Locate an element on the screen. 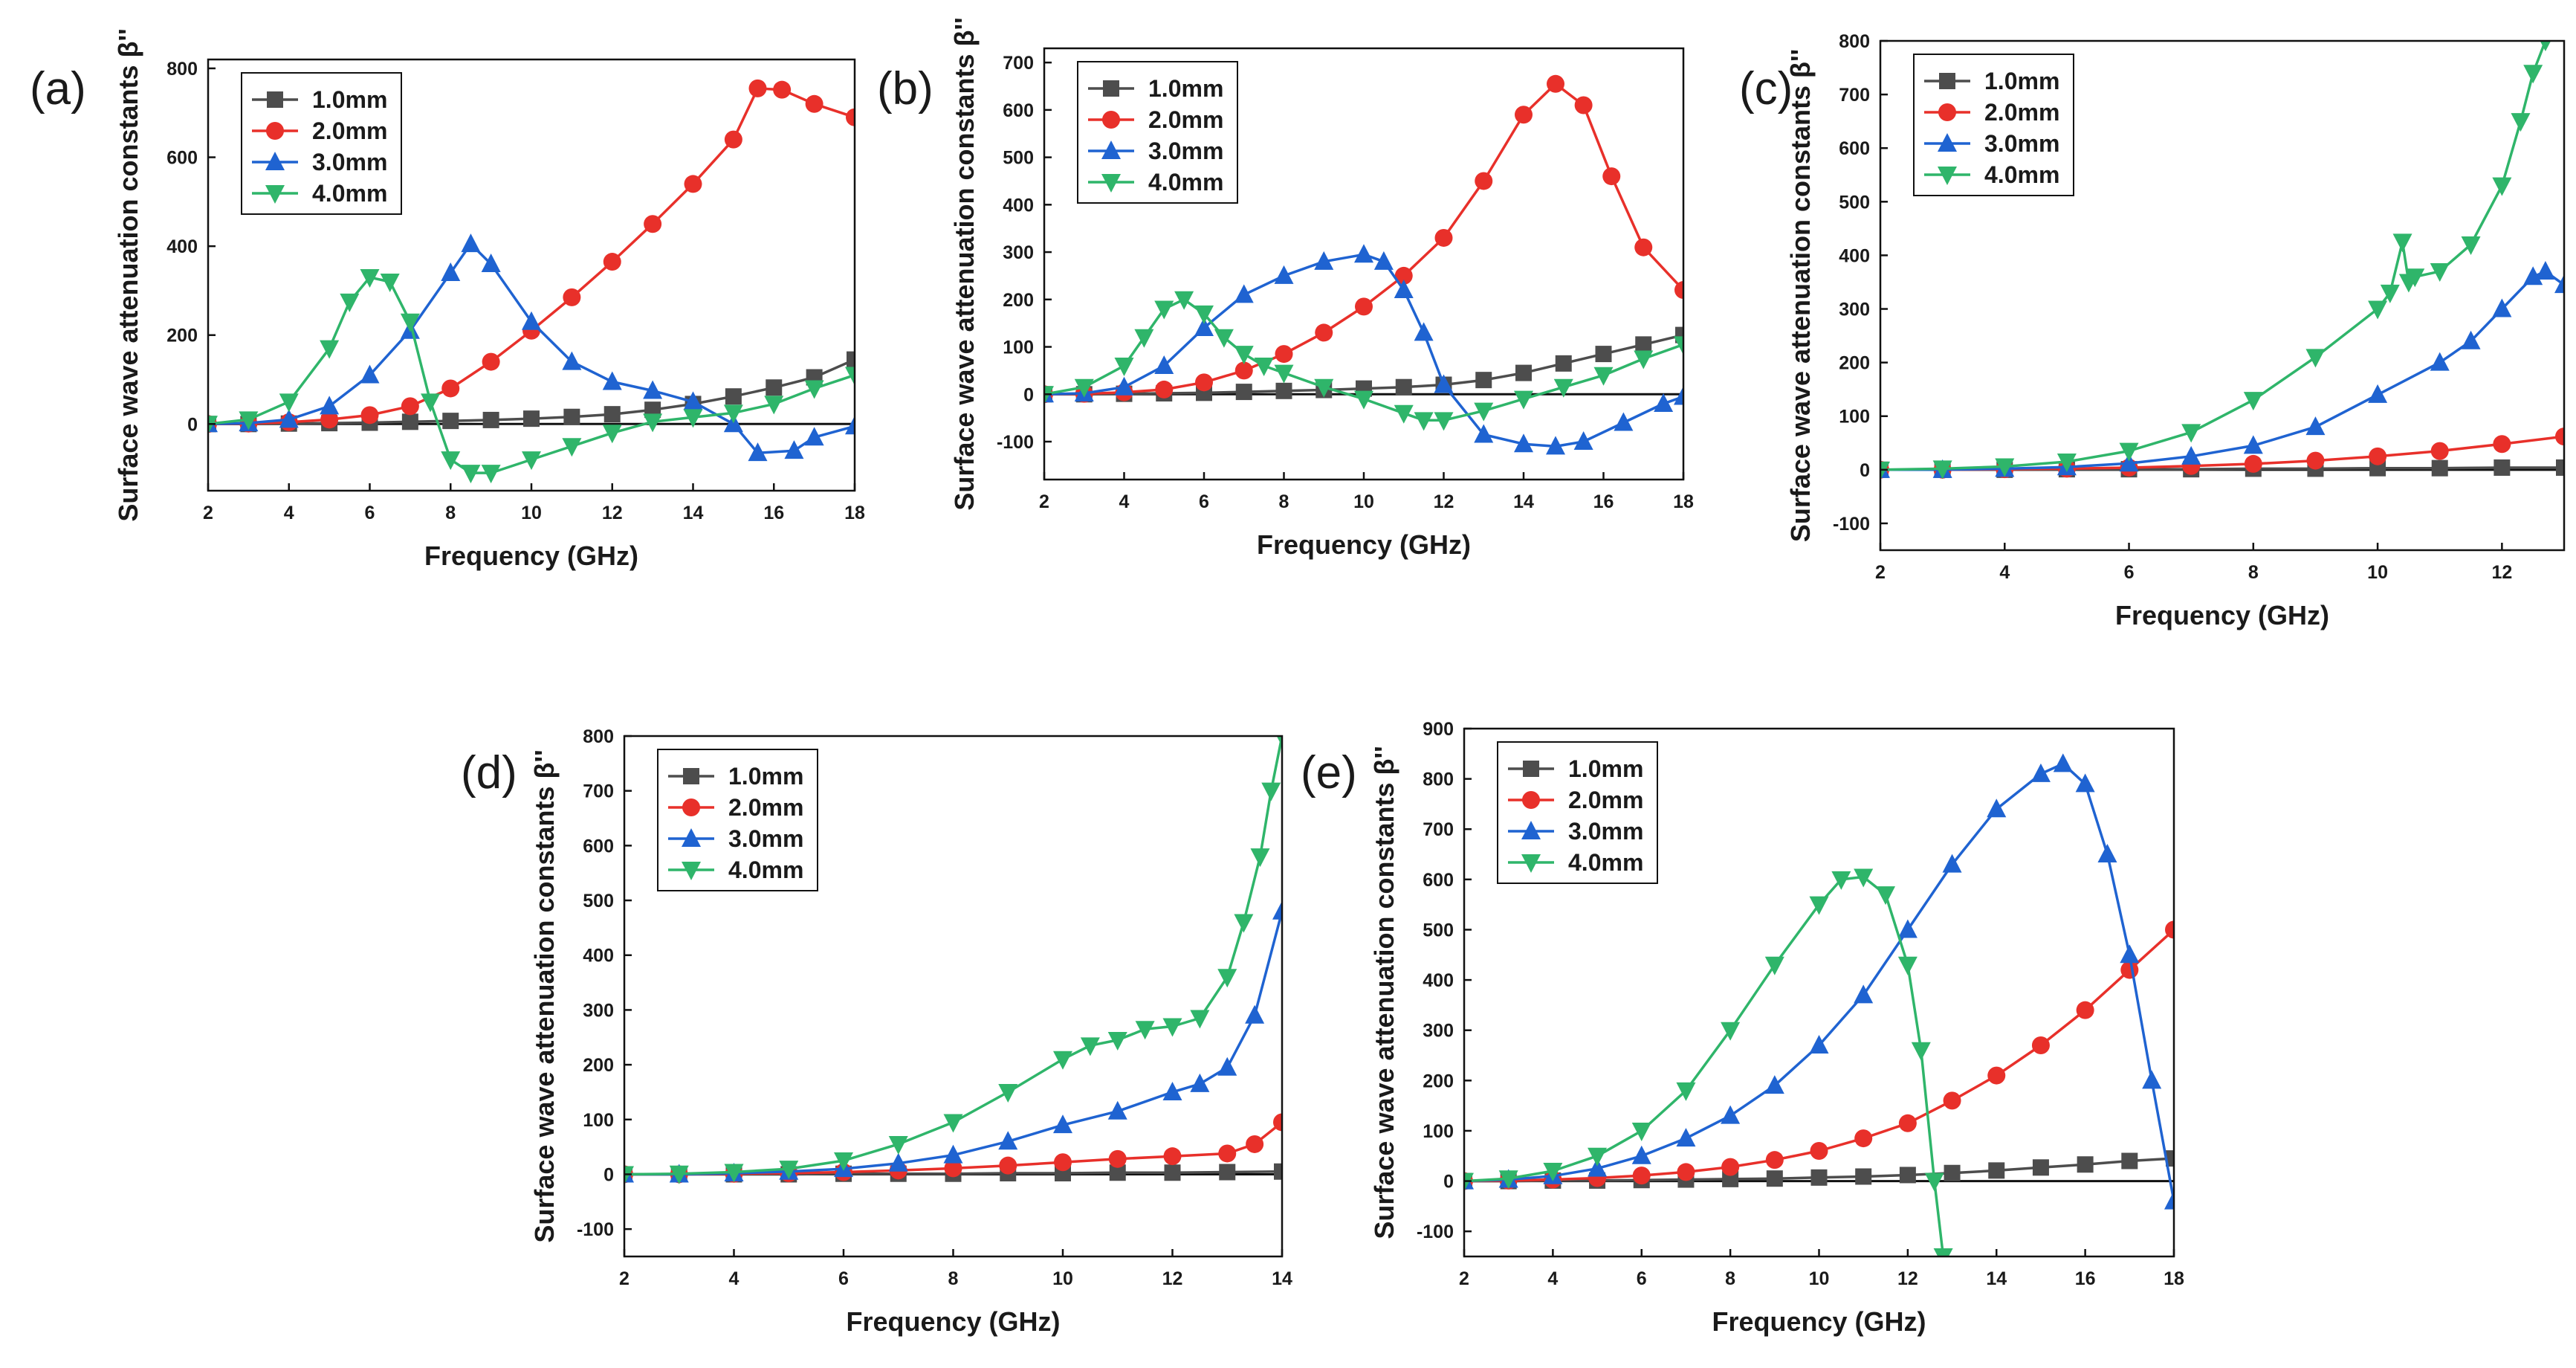 This screenshot has width=2576, height=1368. y-tick-label: 500 is located at coordinates (1438, 930).